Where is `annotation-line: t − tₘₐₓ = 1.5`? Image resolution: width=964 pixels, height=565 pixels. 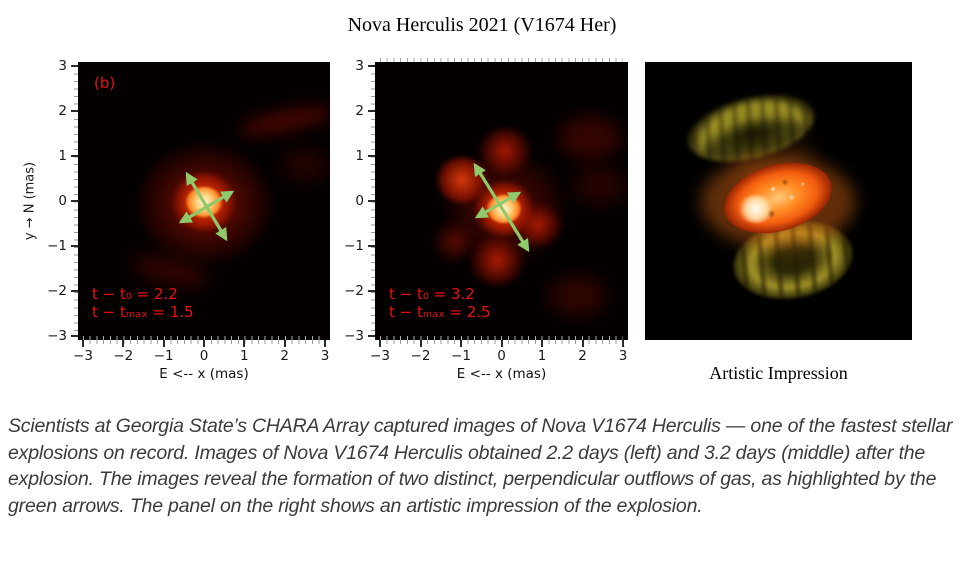
annotation-line: t − tₘₐₓ = 1.5 is located at coordinates (143, 311).